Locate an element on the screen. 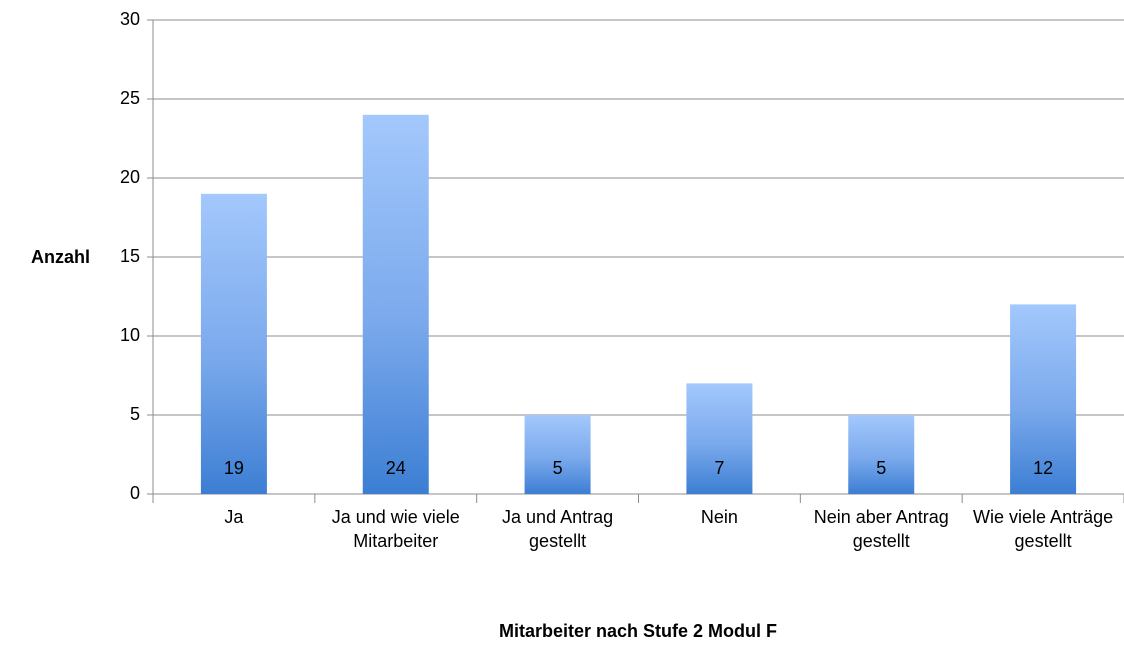  y-axis-title: Anzahl is located at coordinates (60, 257).